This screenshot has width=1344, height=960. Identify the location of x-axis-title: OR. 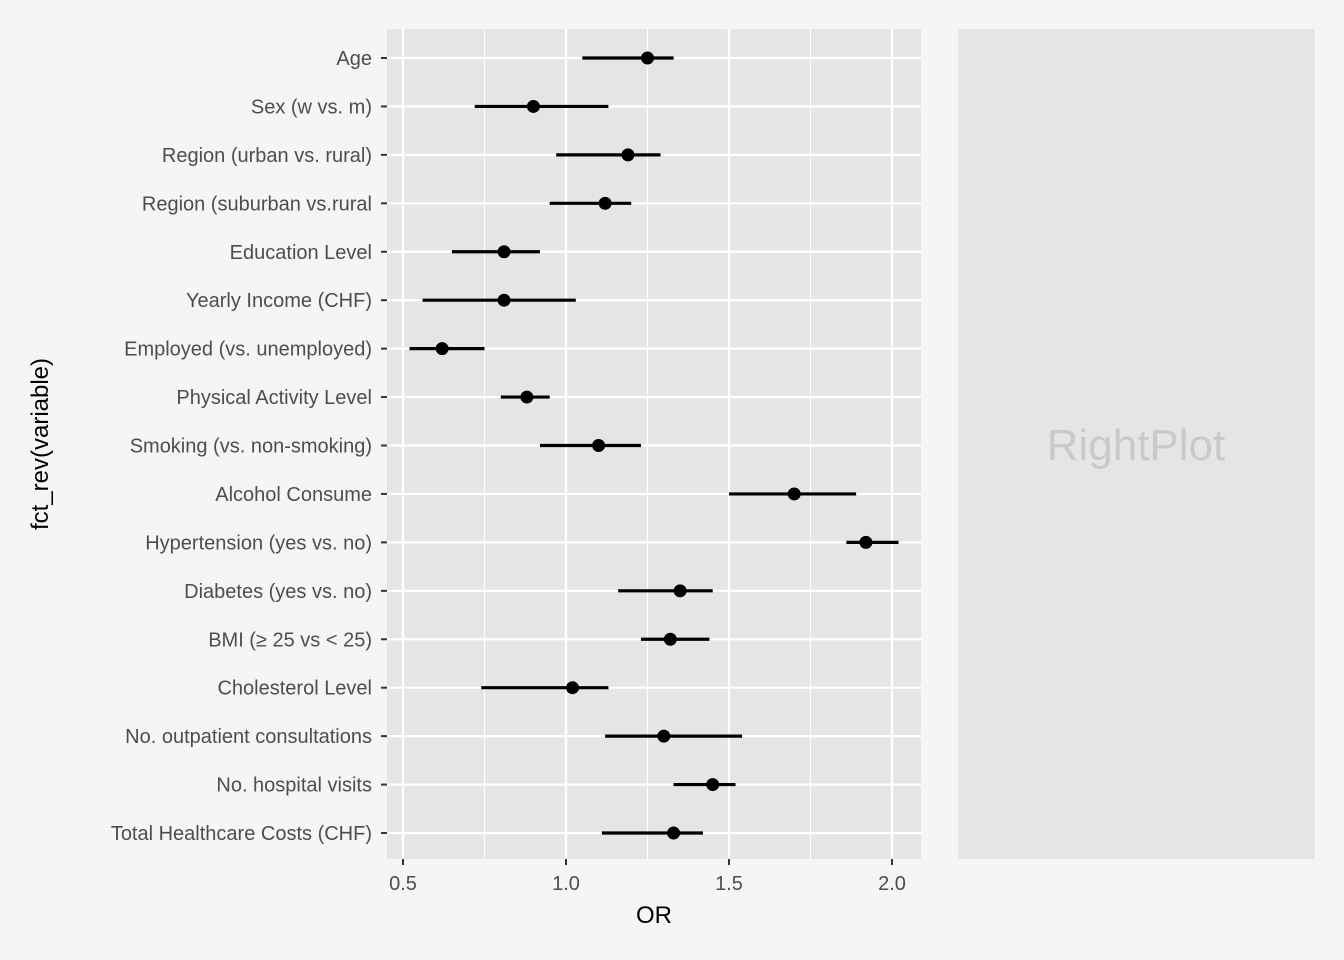
(654, 915).